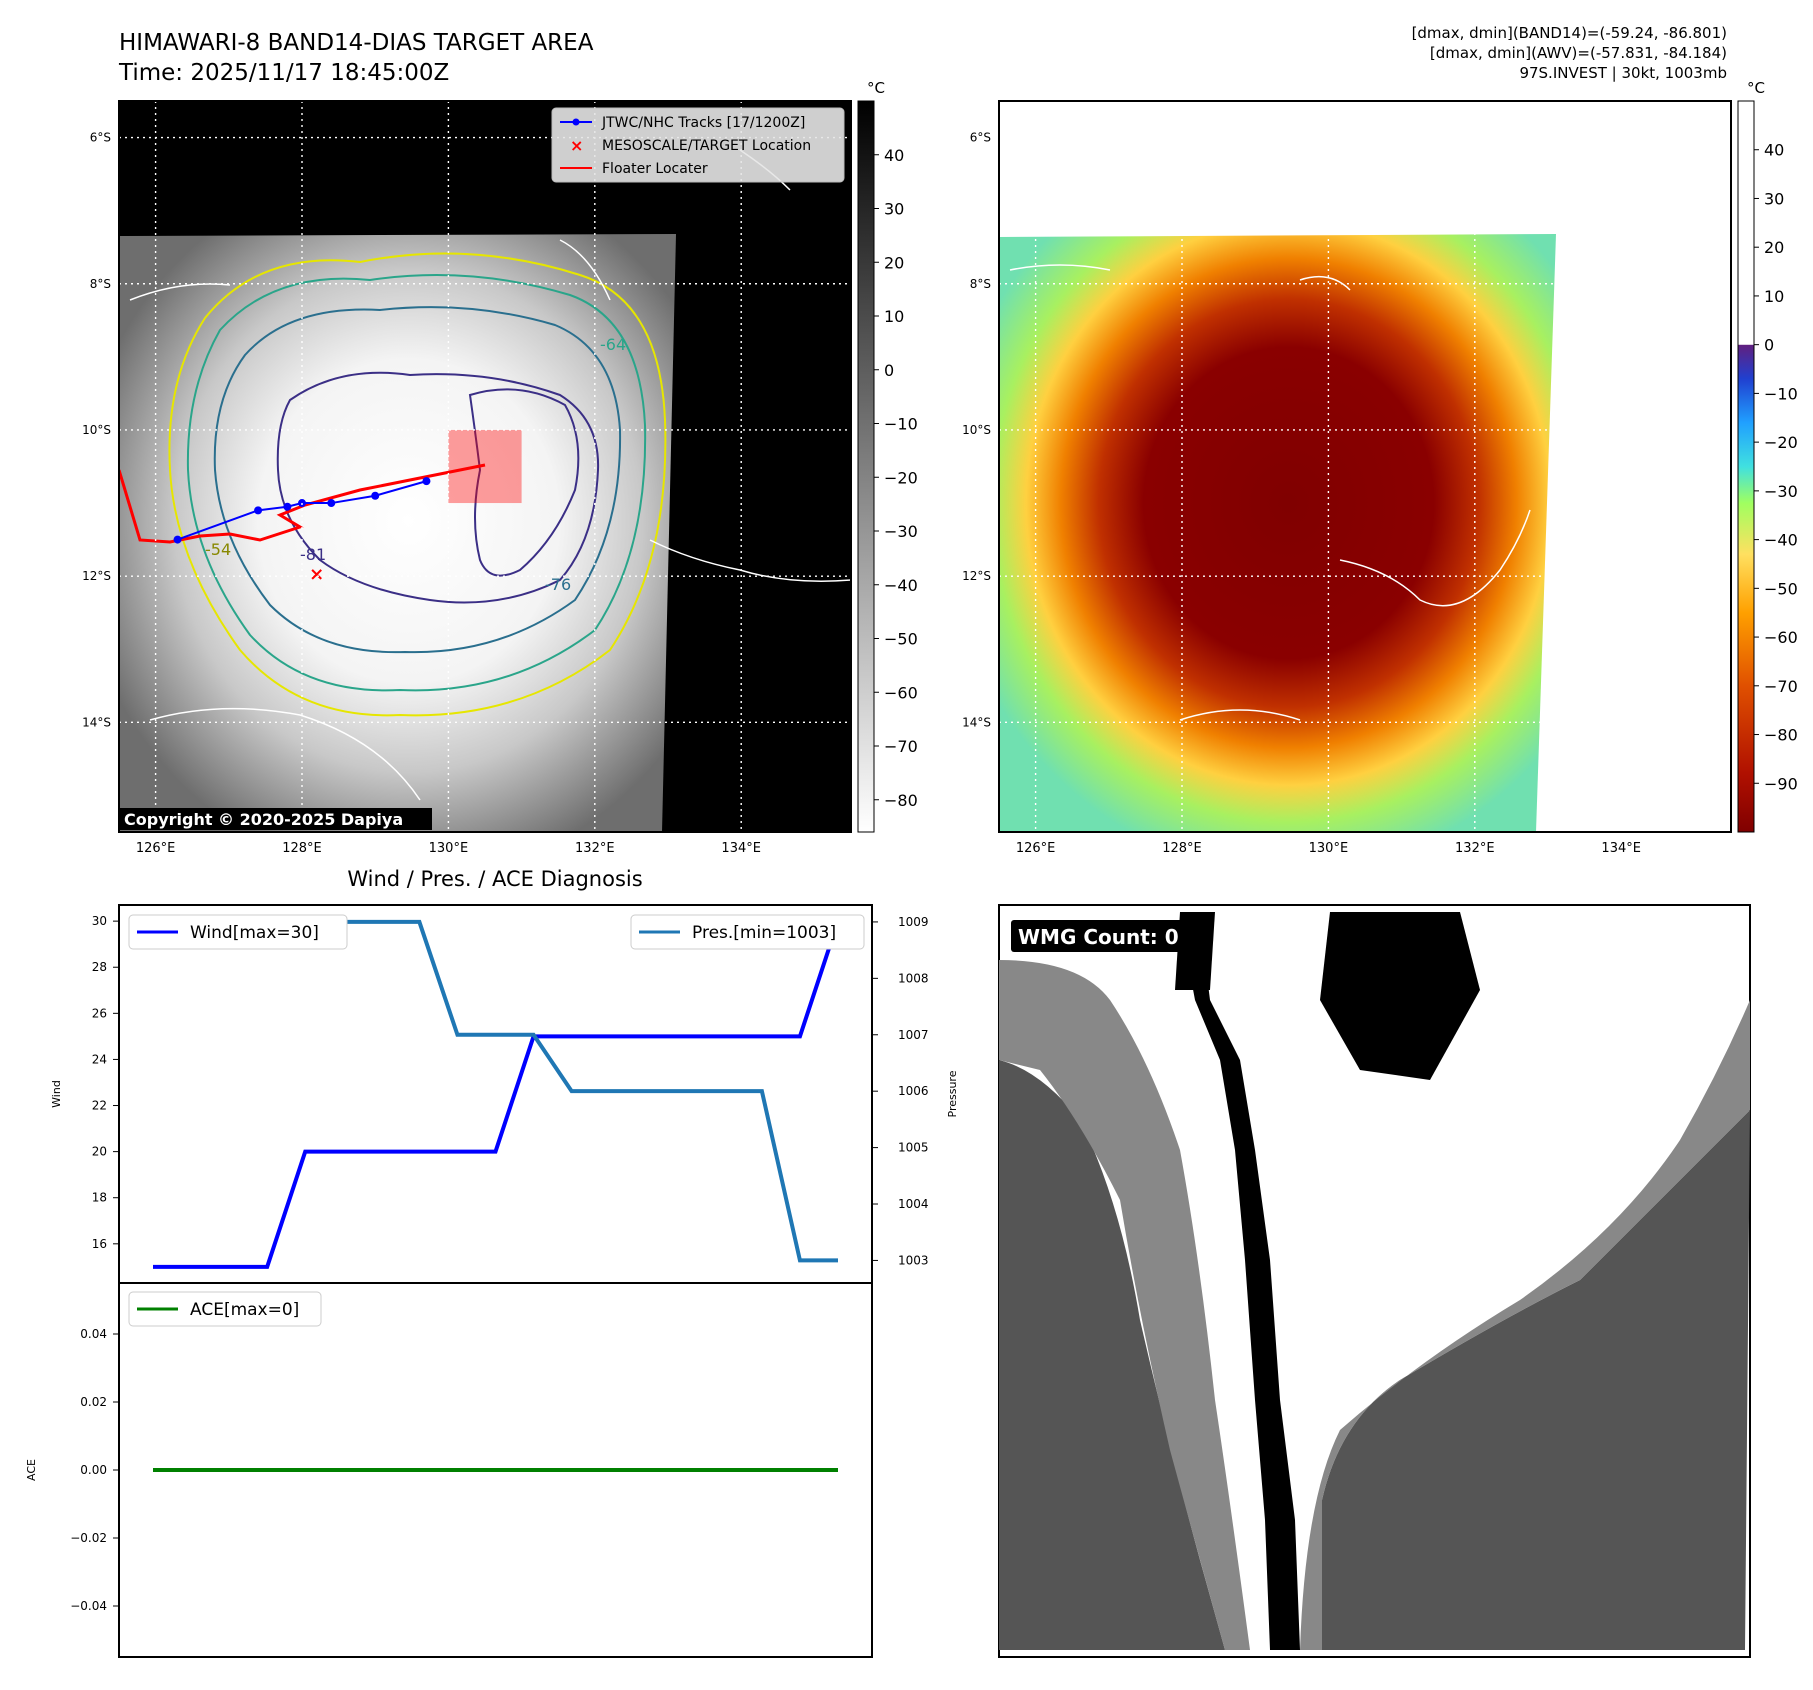 Image resolution: width=1813 pixels, height=1690 pixels. Describe the element at coordinates (99, 1013) in the screenshot. I see `wind-ytick-label: 26` at that location.